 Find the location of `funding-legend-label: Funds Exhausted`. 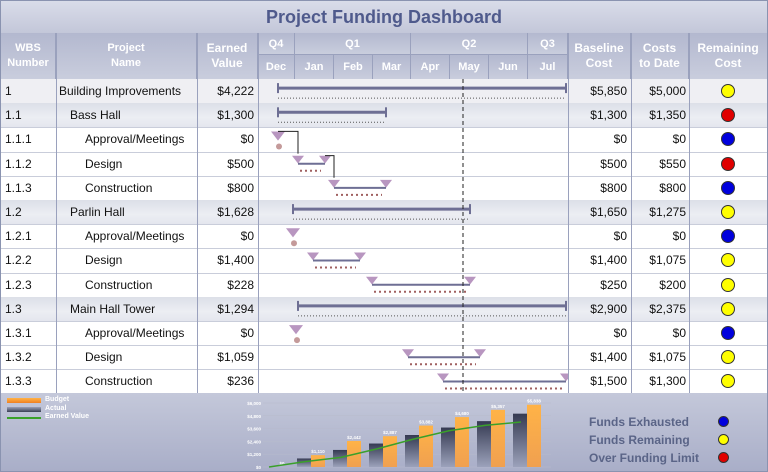

funding-legend-label: Funds Exhausted is located at coordinates (639, 422).